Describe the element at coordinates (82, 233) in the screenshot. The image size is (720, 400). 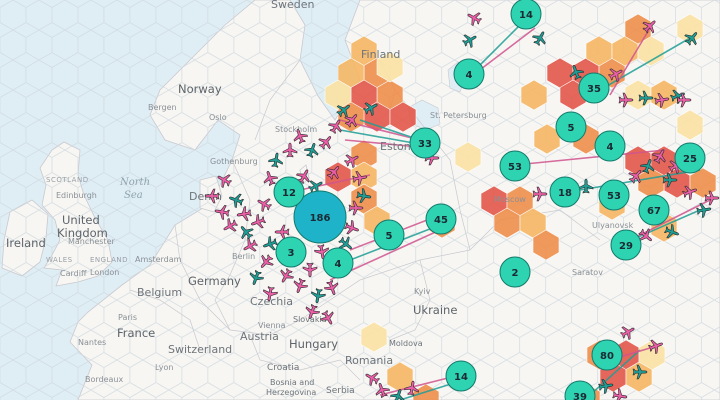
I see `label-kingdom: Kingdom` at that location.